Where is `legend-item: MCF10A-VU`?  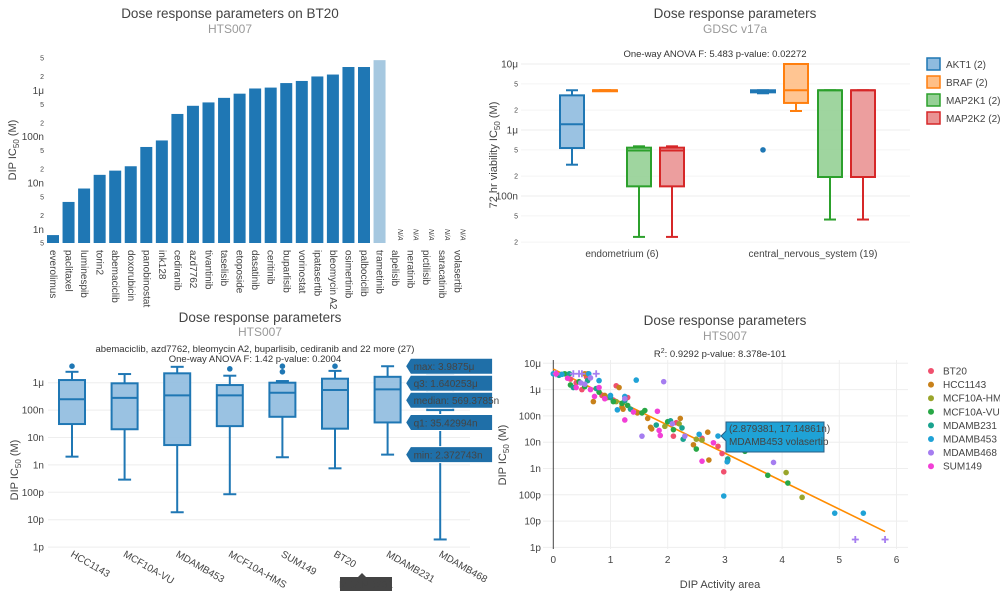
legend-item: MCF10A-VU is located at coordinates (964, 412).